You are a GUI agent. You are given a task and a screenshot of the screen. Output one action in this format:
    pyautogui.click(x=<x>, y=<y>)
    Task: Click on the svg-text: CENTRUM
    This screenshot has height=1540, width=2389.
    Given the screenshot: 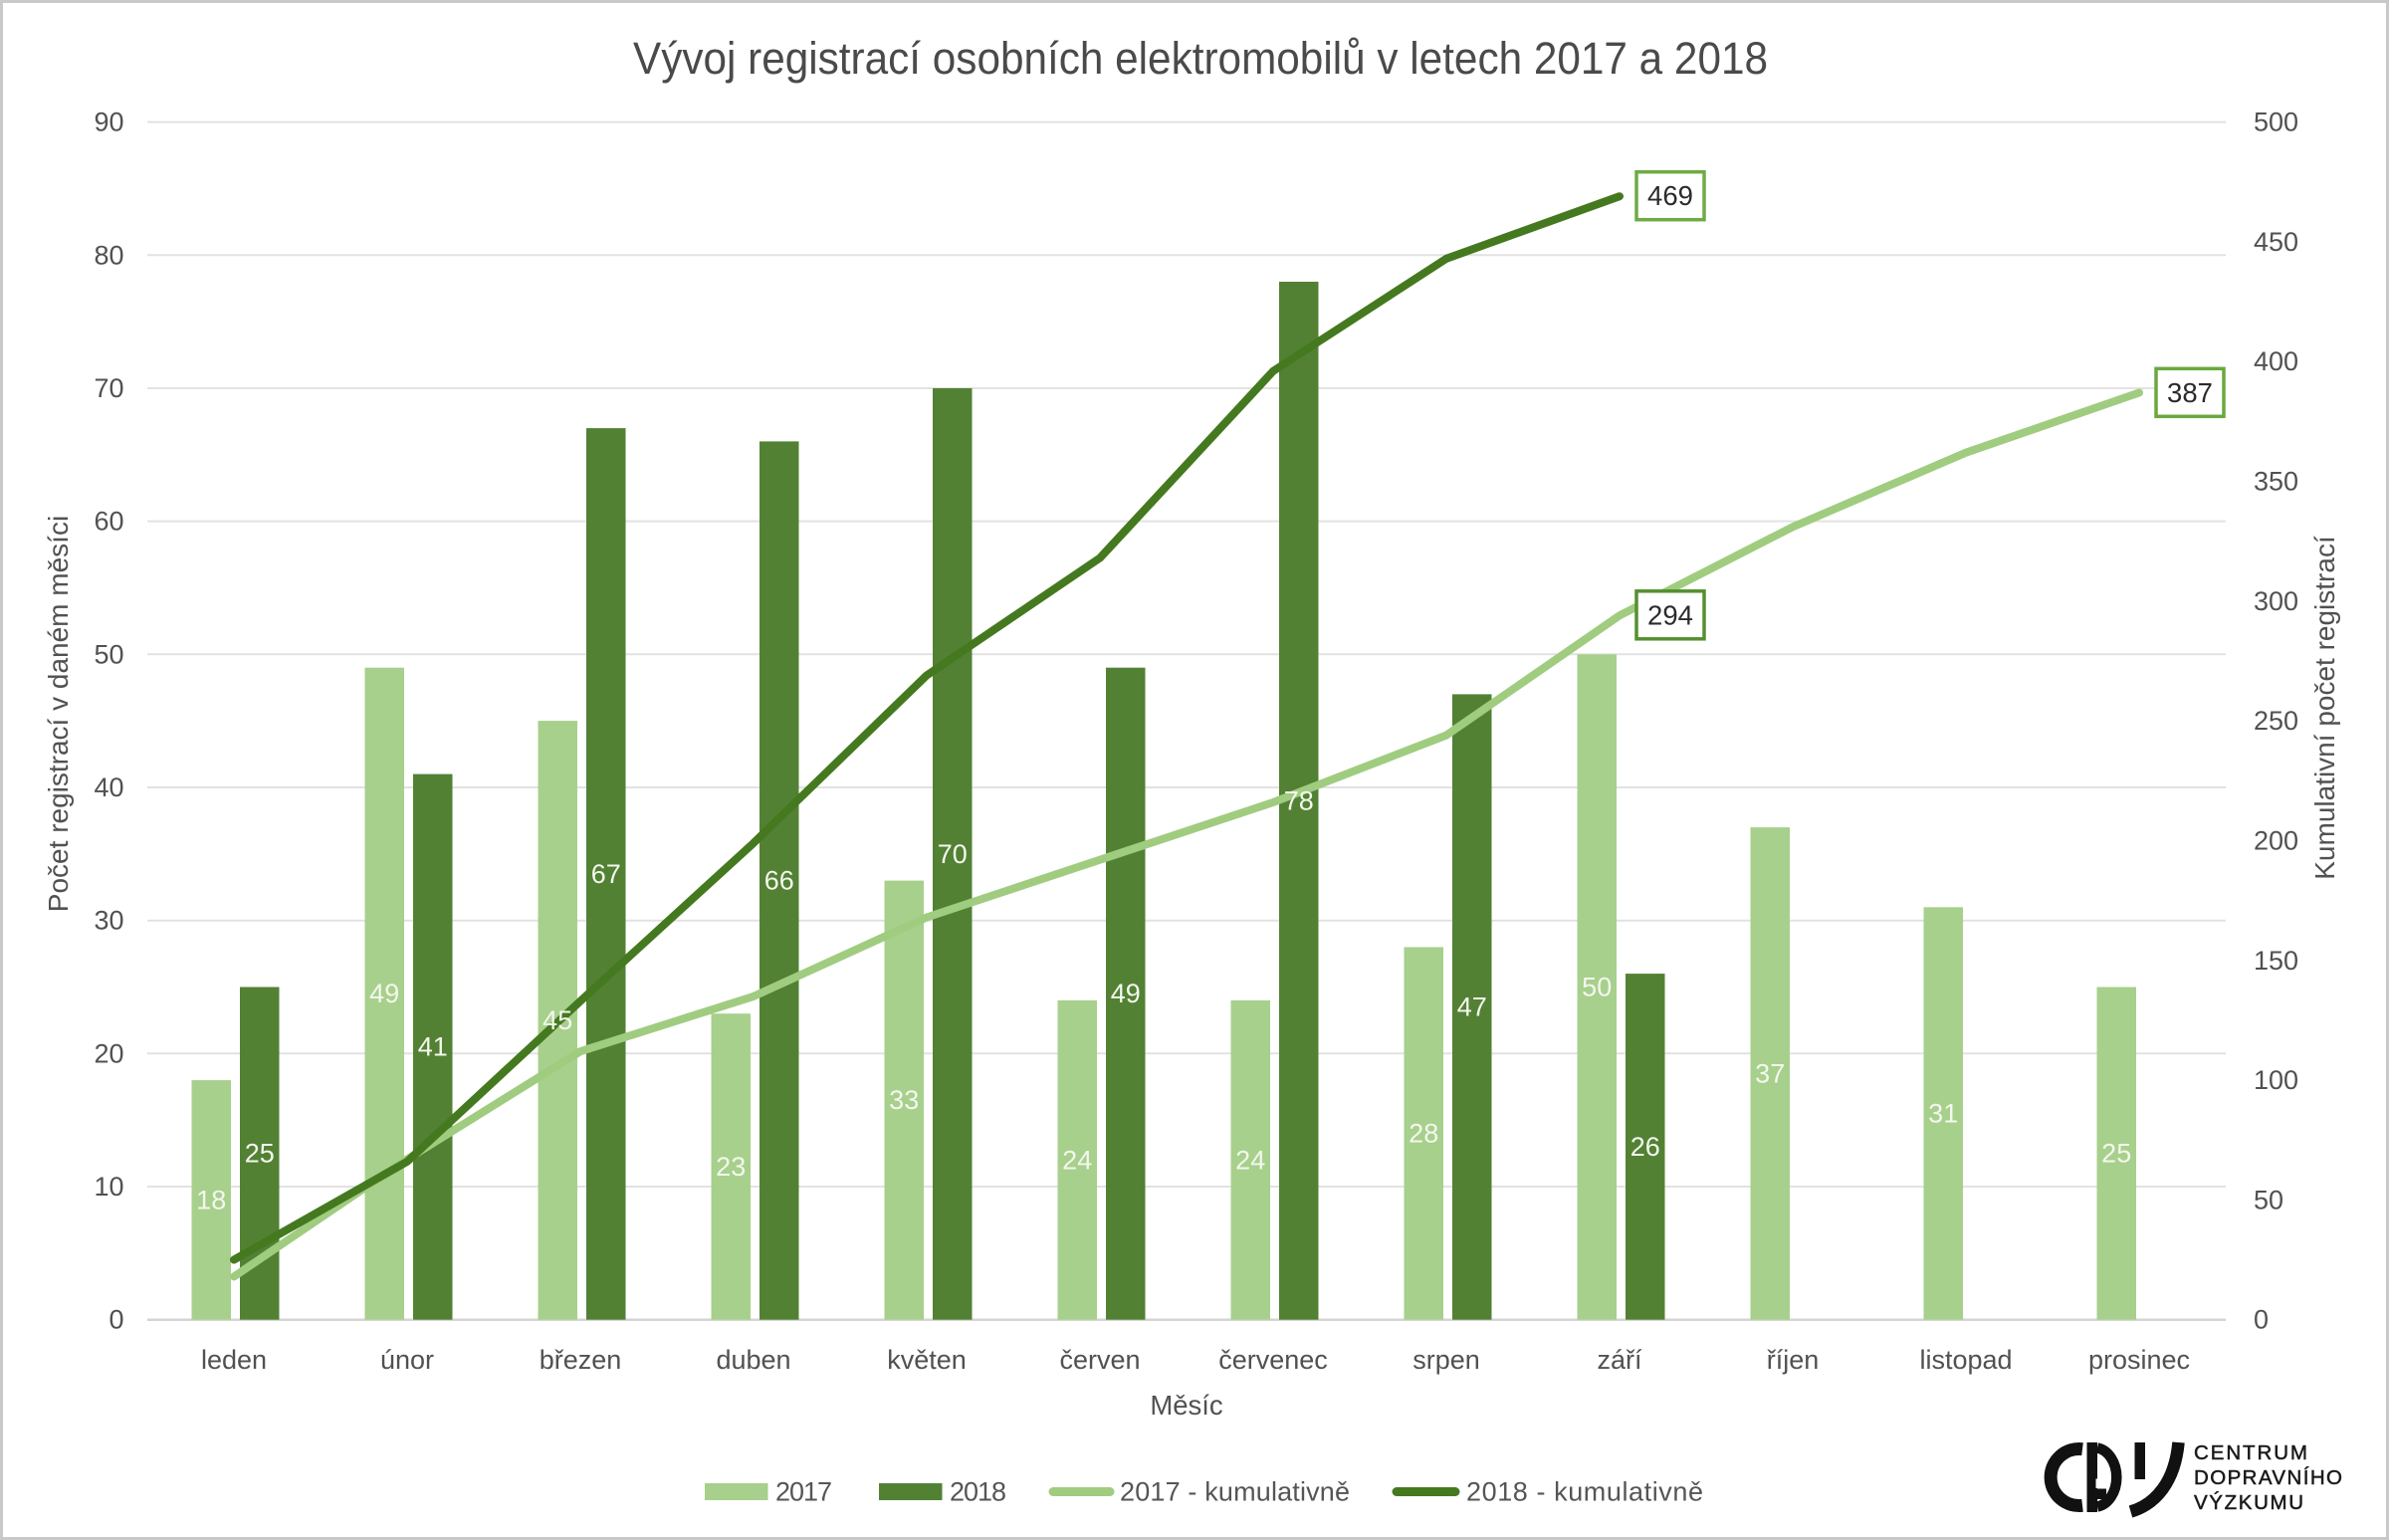 What is the action you would take?
    pyautogui.click(x=2251, y=1452)
    